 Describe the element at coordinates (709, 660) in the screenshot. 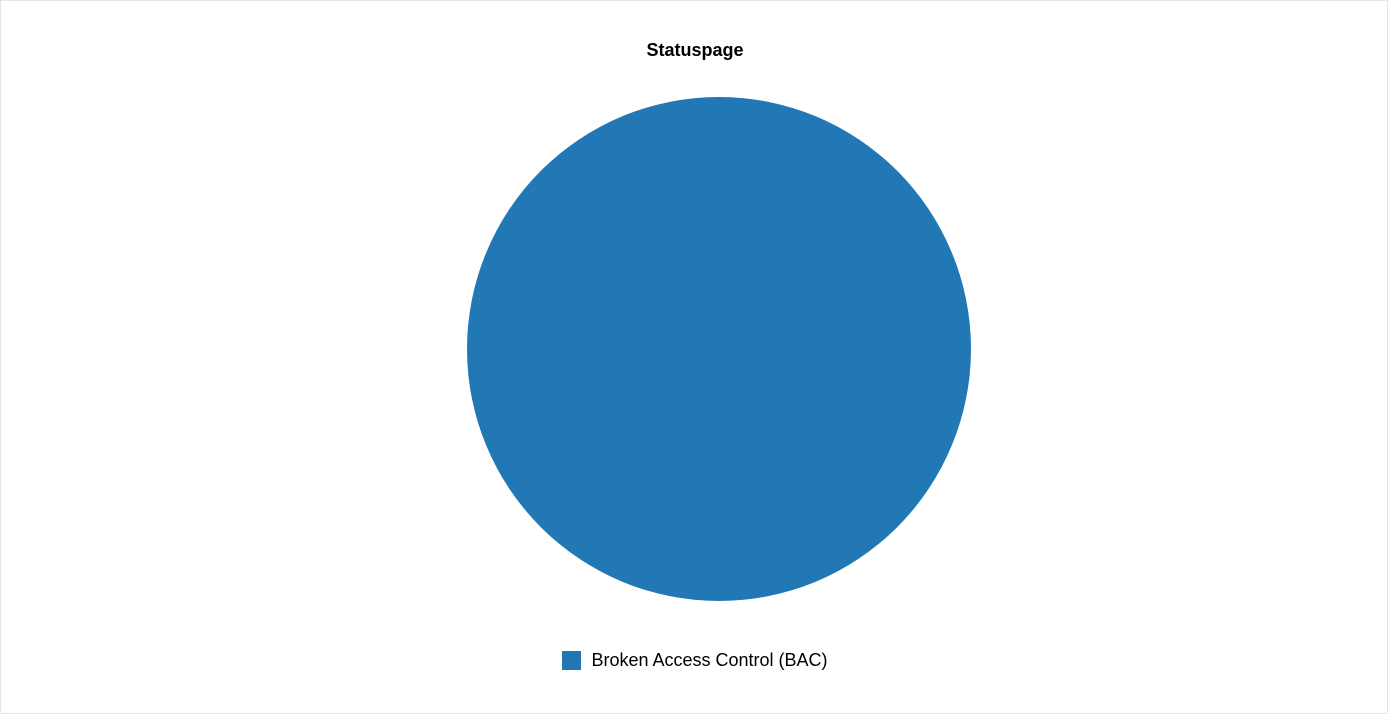

I see `legend-label: Broken Access Control (BAC)` at that location.